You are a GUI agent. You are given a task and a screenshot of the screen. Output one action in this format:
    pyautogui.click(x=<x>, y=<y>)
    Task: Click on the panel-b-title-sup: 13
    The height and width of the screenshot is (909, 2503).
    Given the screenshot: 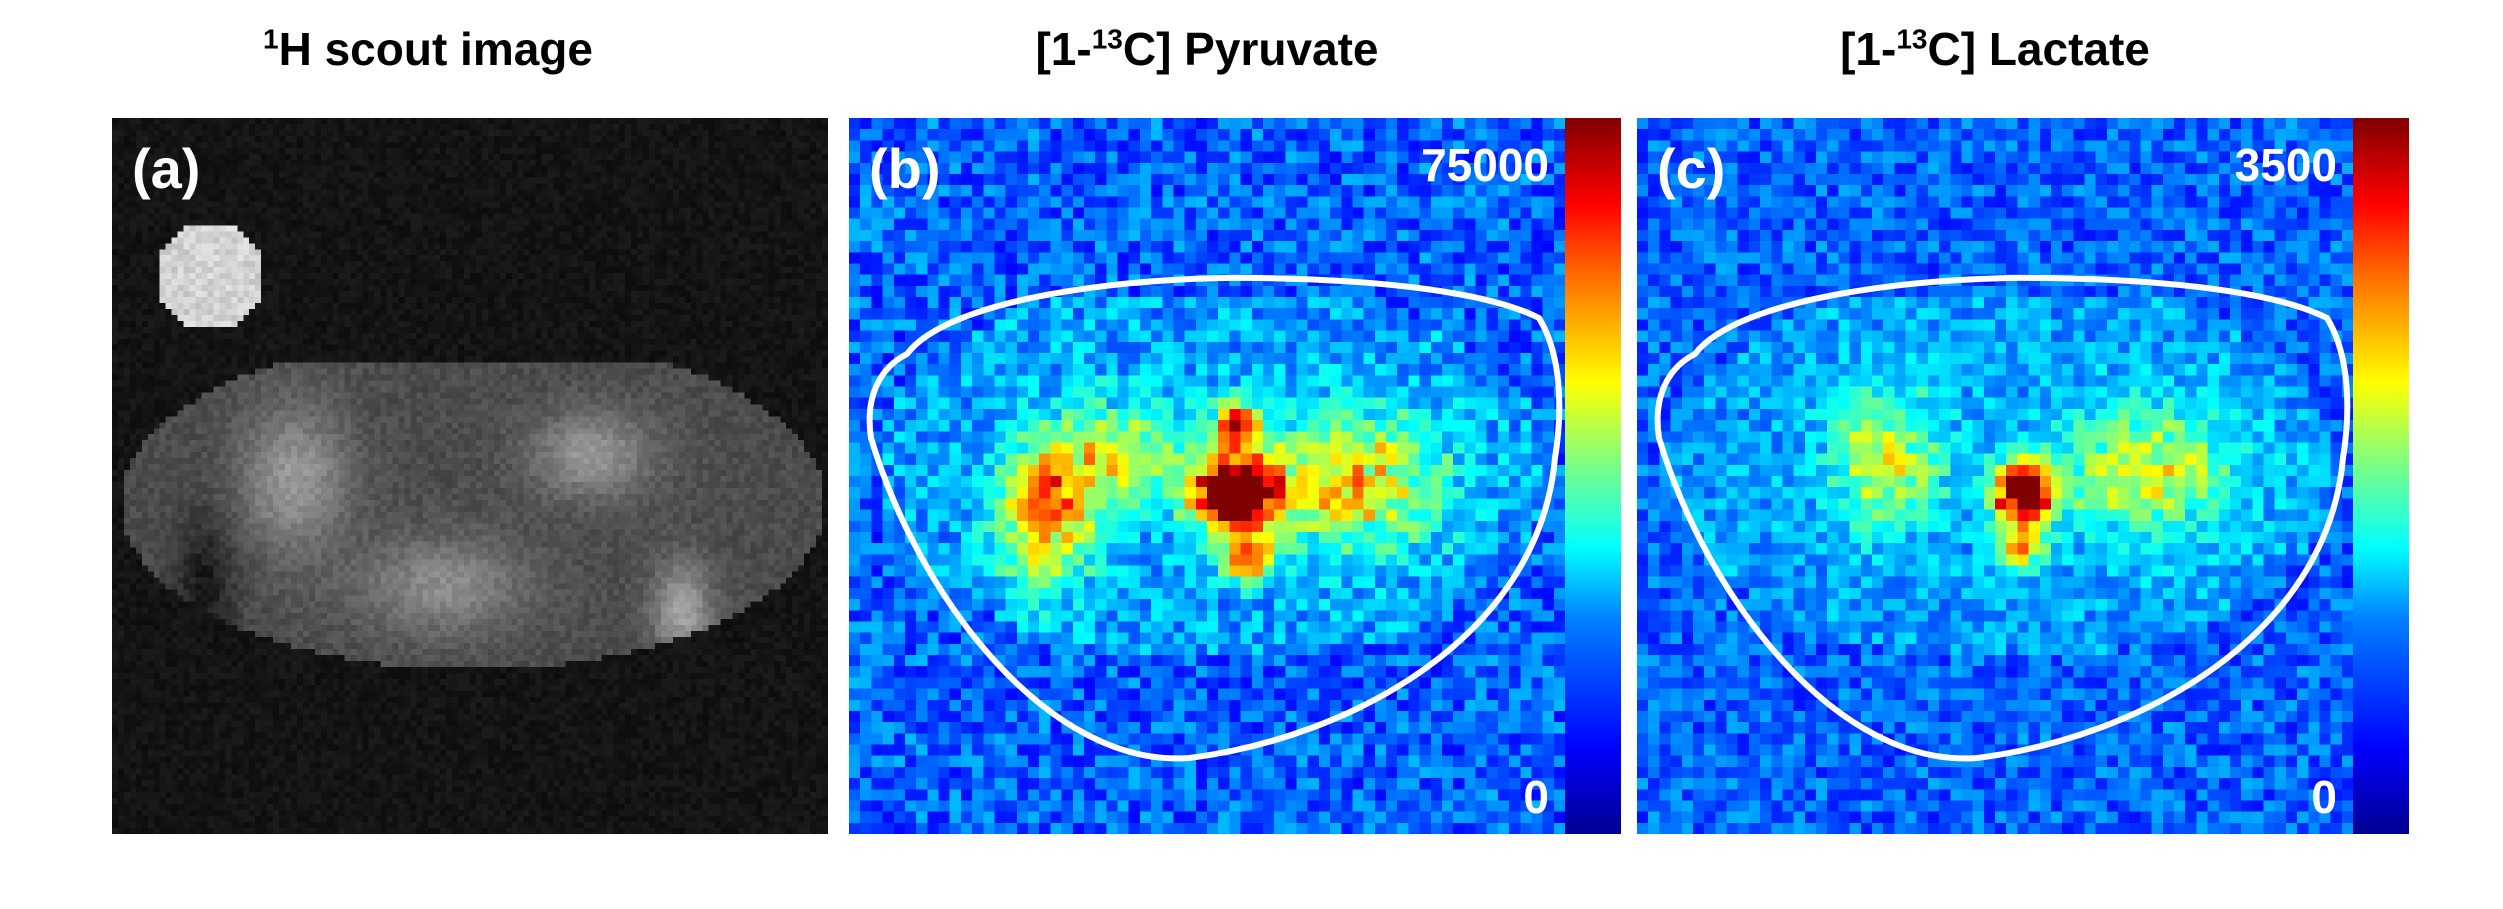 What is the action you would take?
    pyautogui.click(x=1107, y=39)
    